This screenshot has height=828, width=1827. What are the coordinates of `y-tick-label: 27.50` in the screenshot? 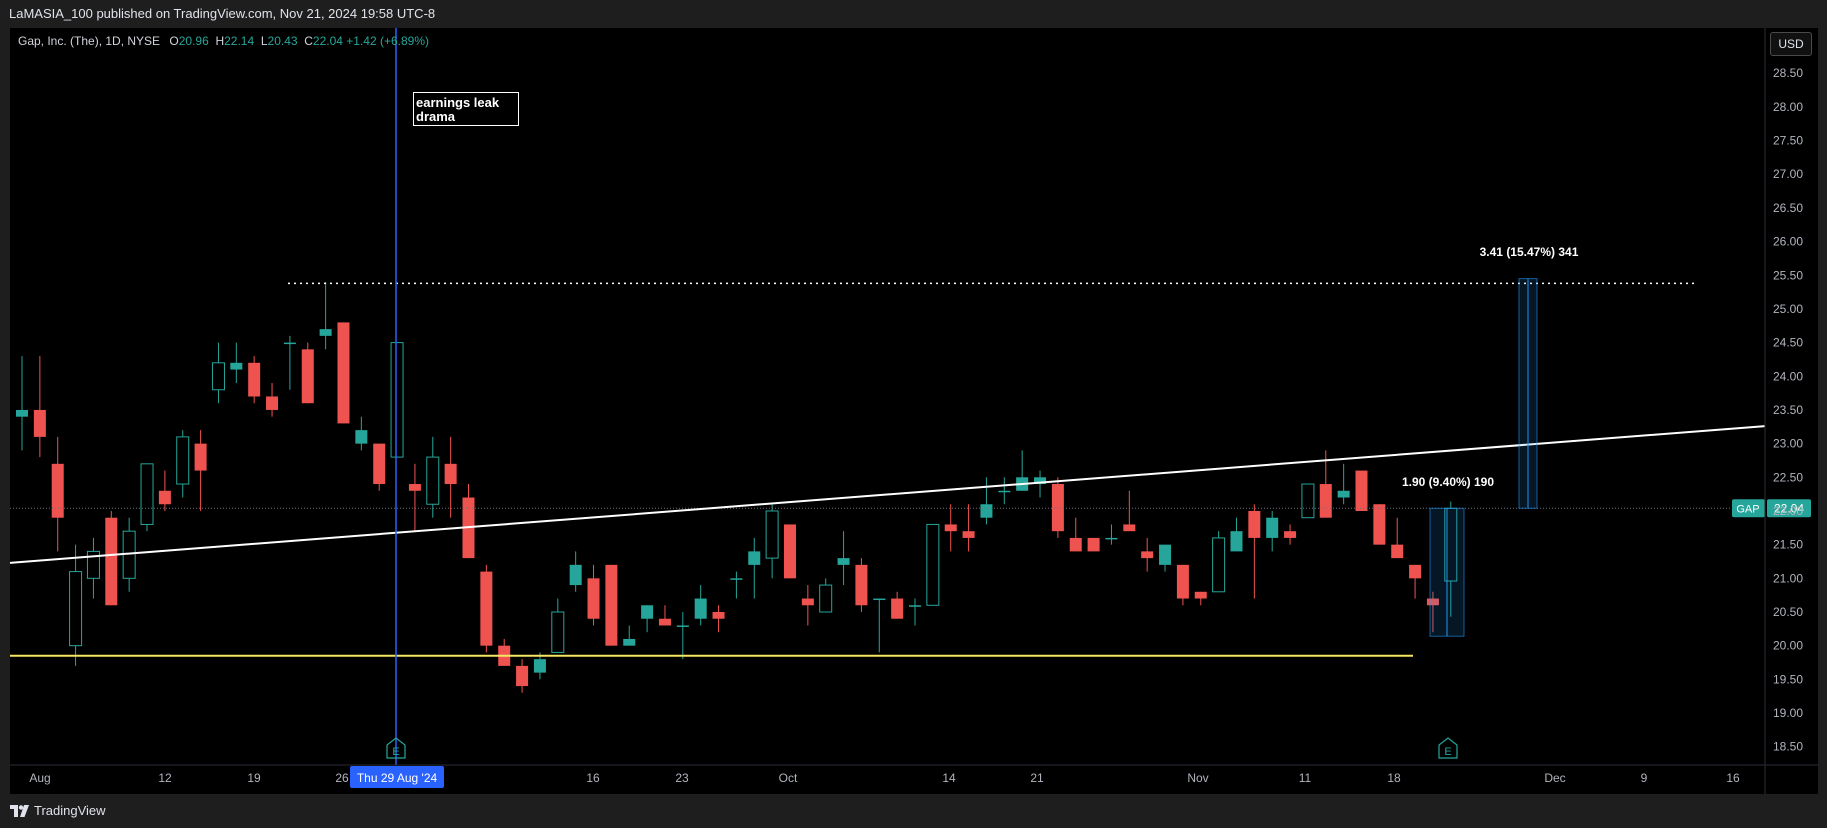 It's located at (1788, 141).